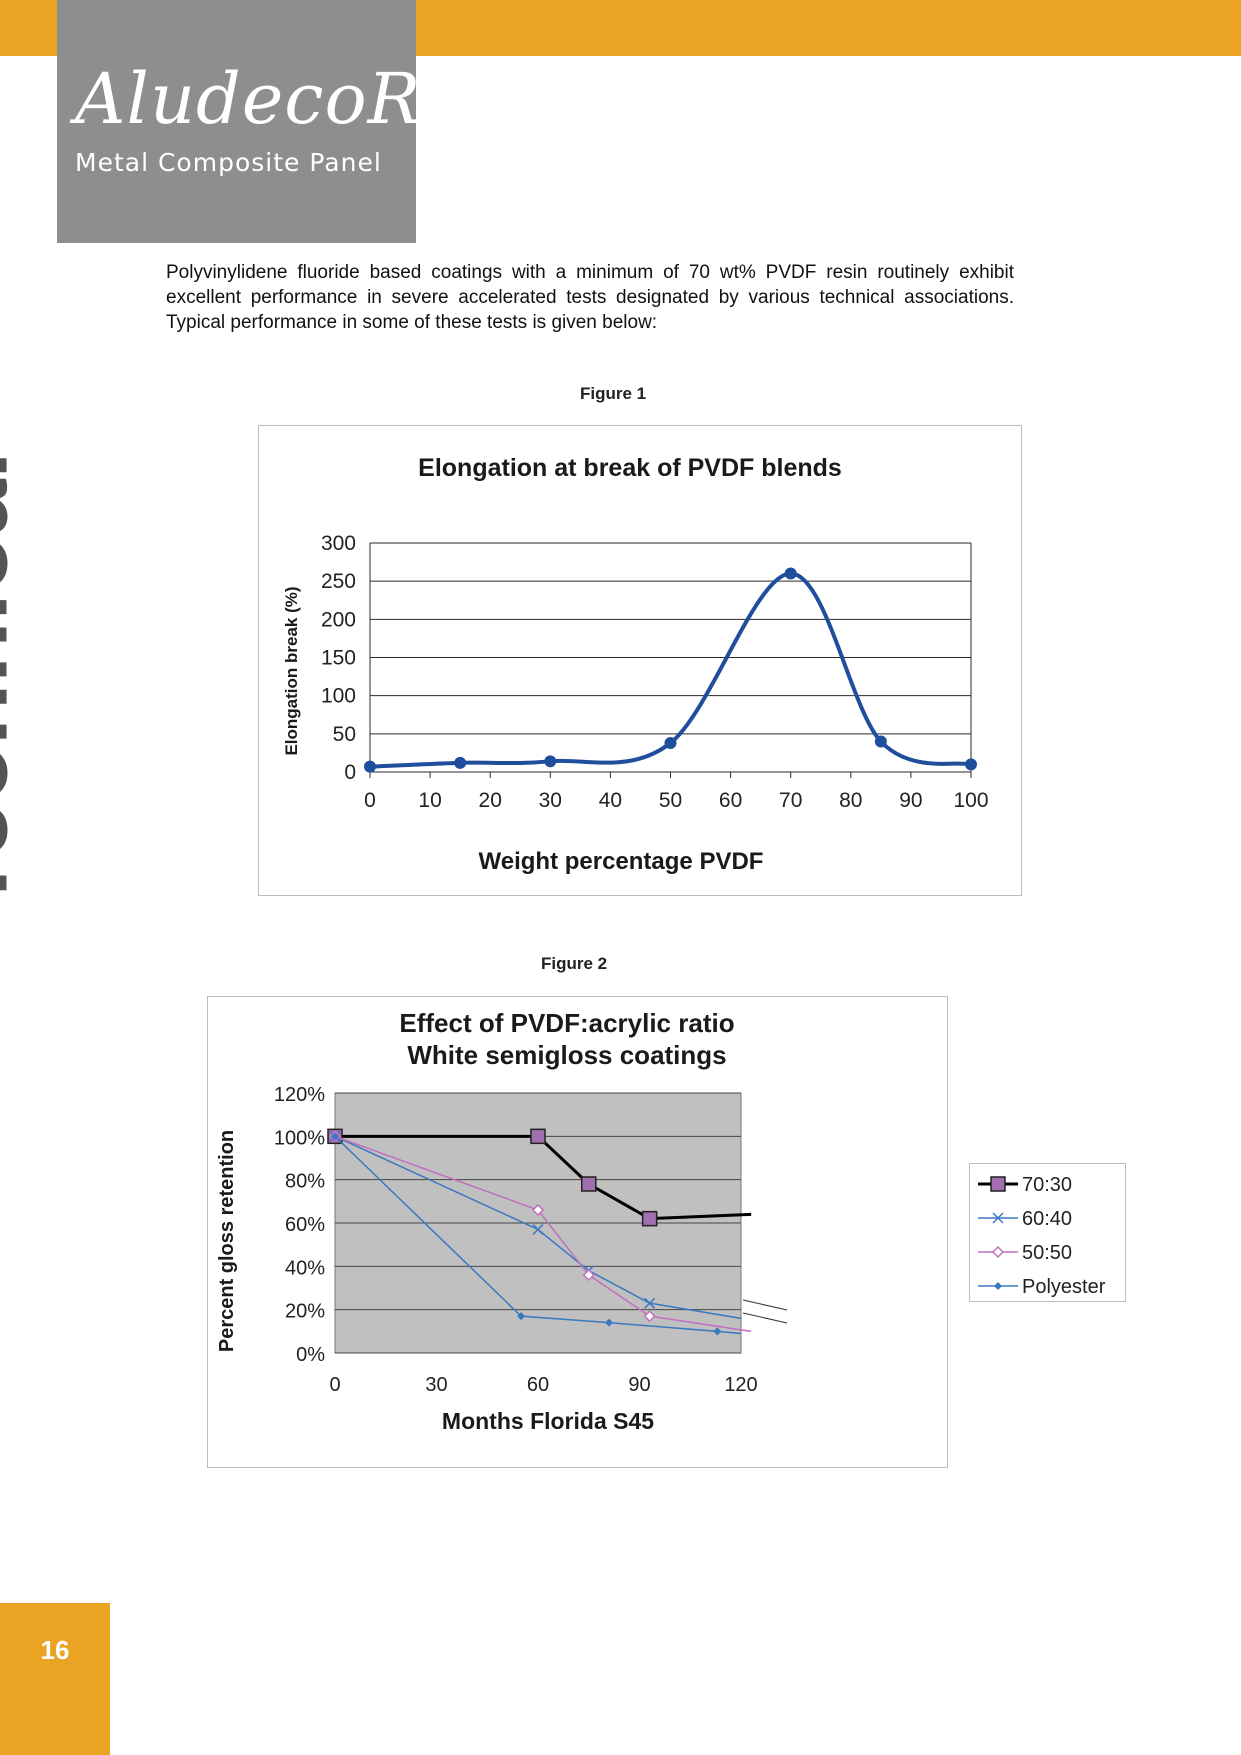 The width and height of the screenshot is (1241, 1755). I want to click on section-sidebar-label: Technical, so click(14, 682).